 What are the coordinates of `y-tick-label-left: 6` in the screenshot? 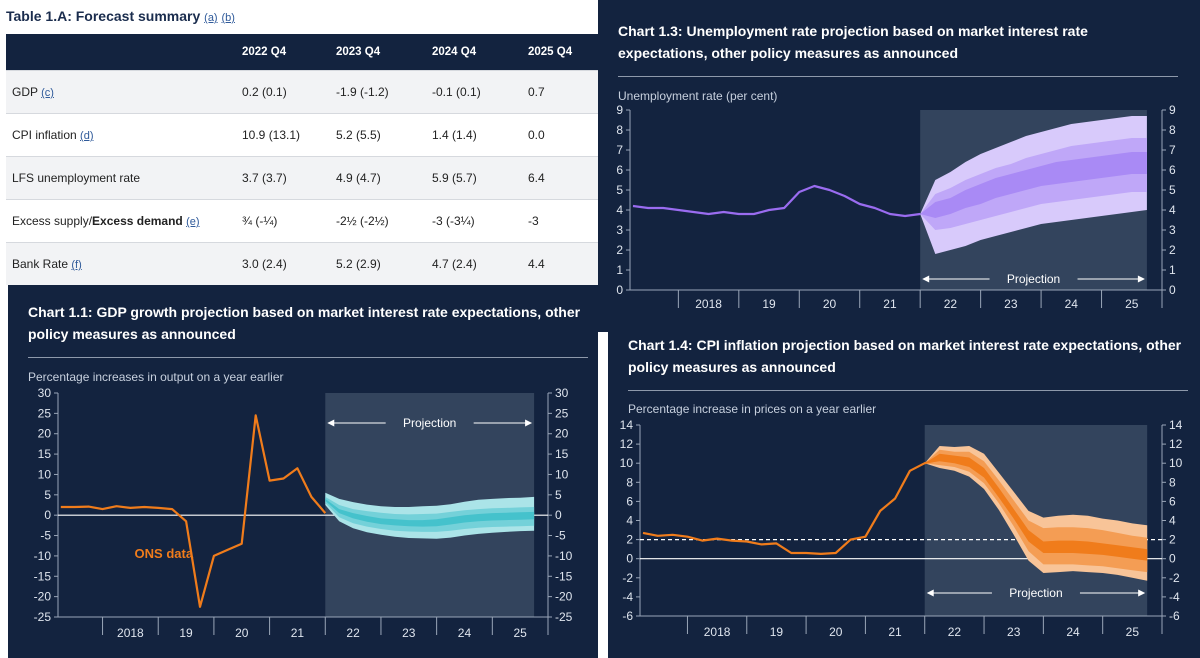 It's located at (629, 501).